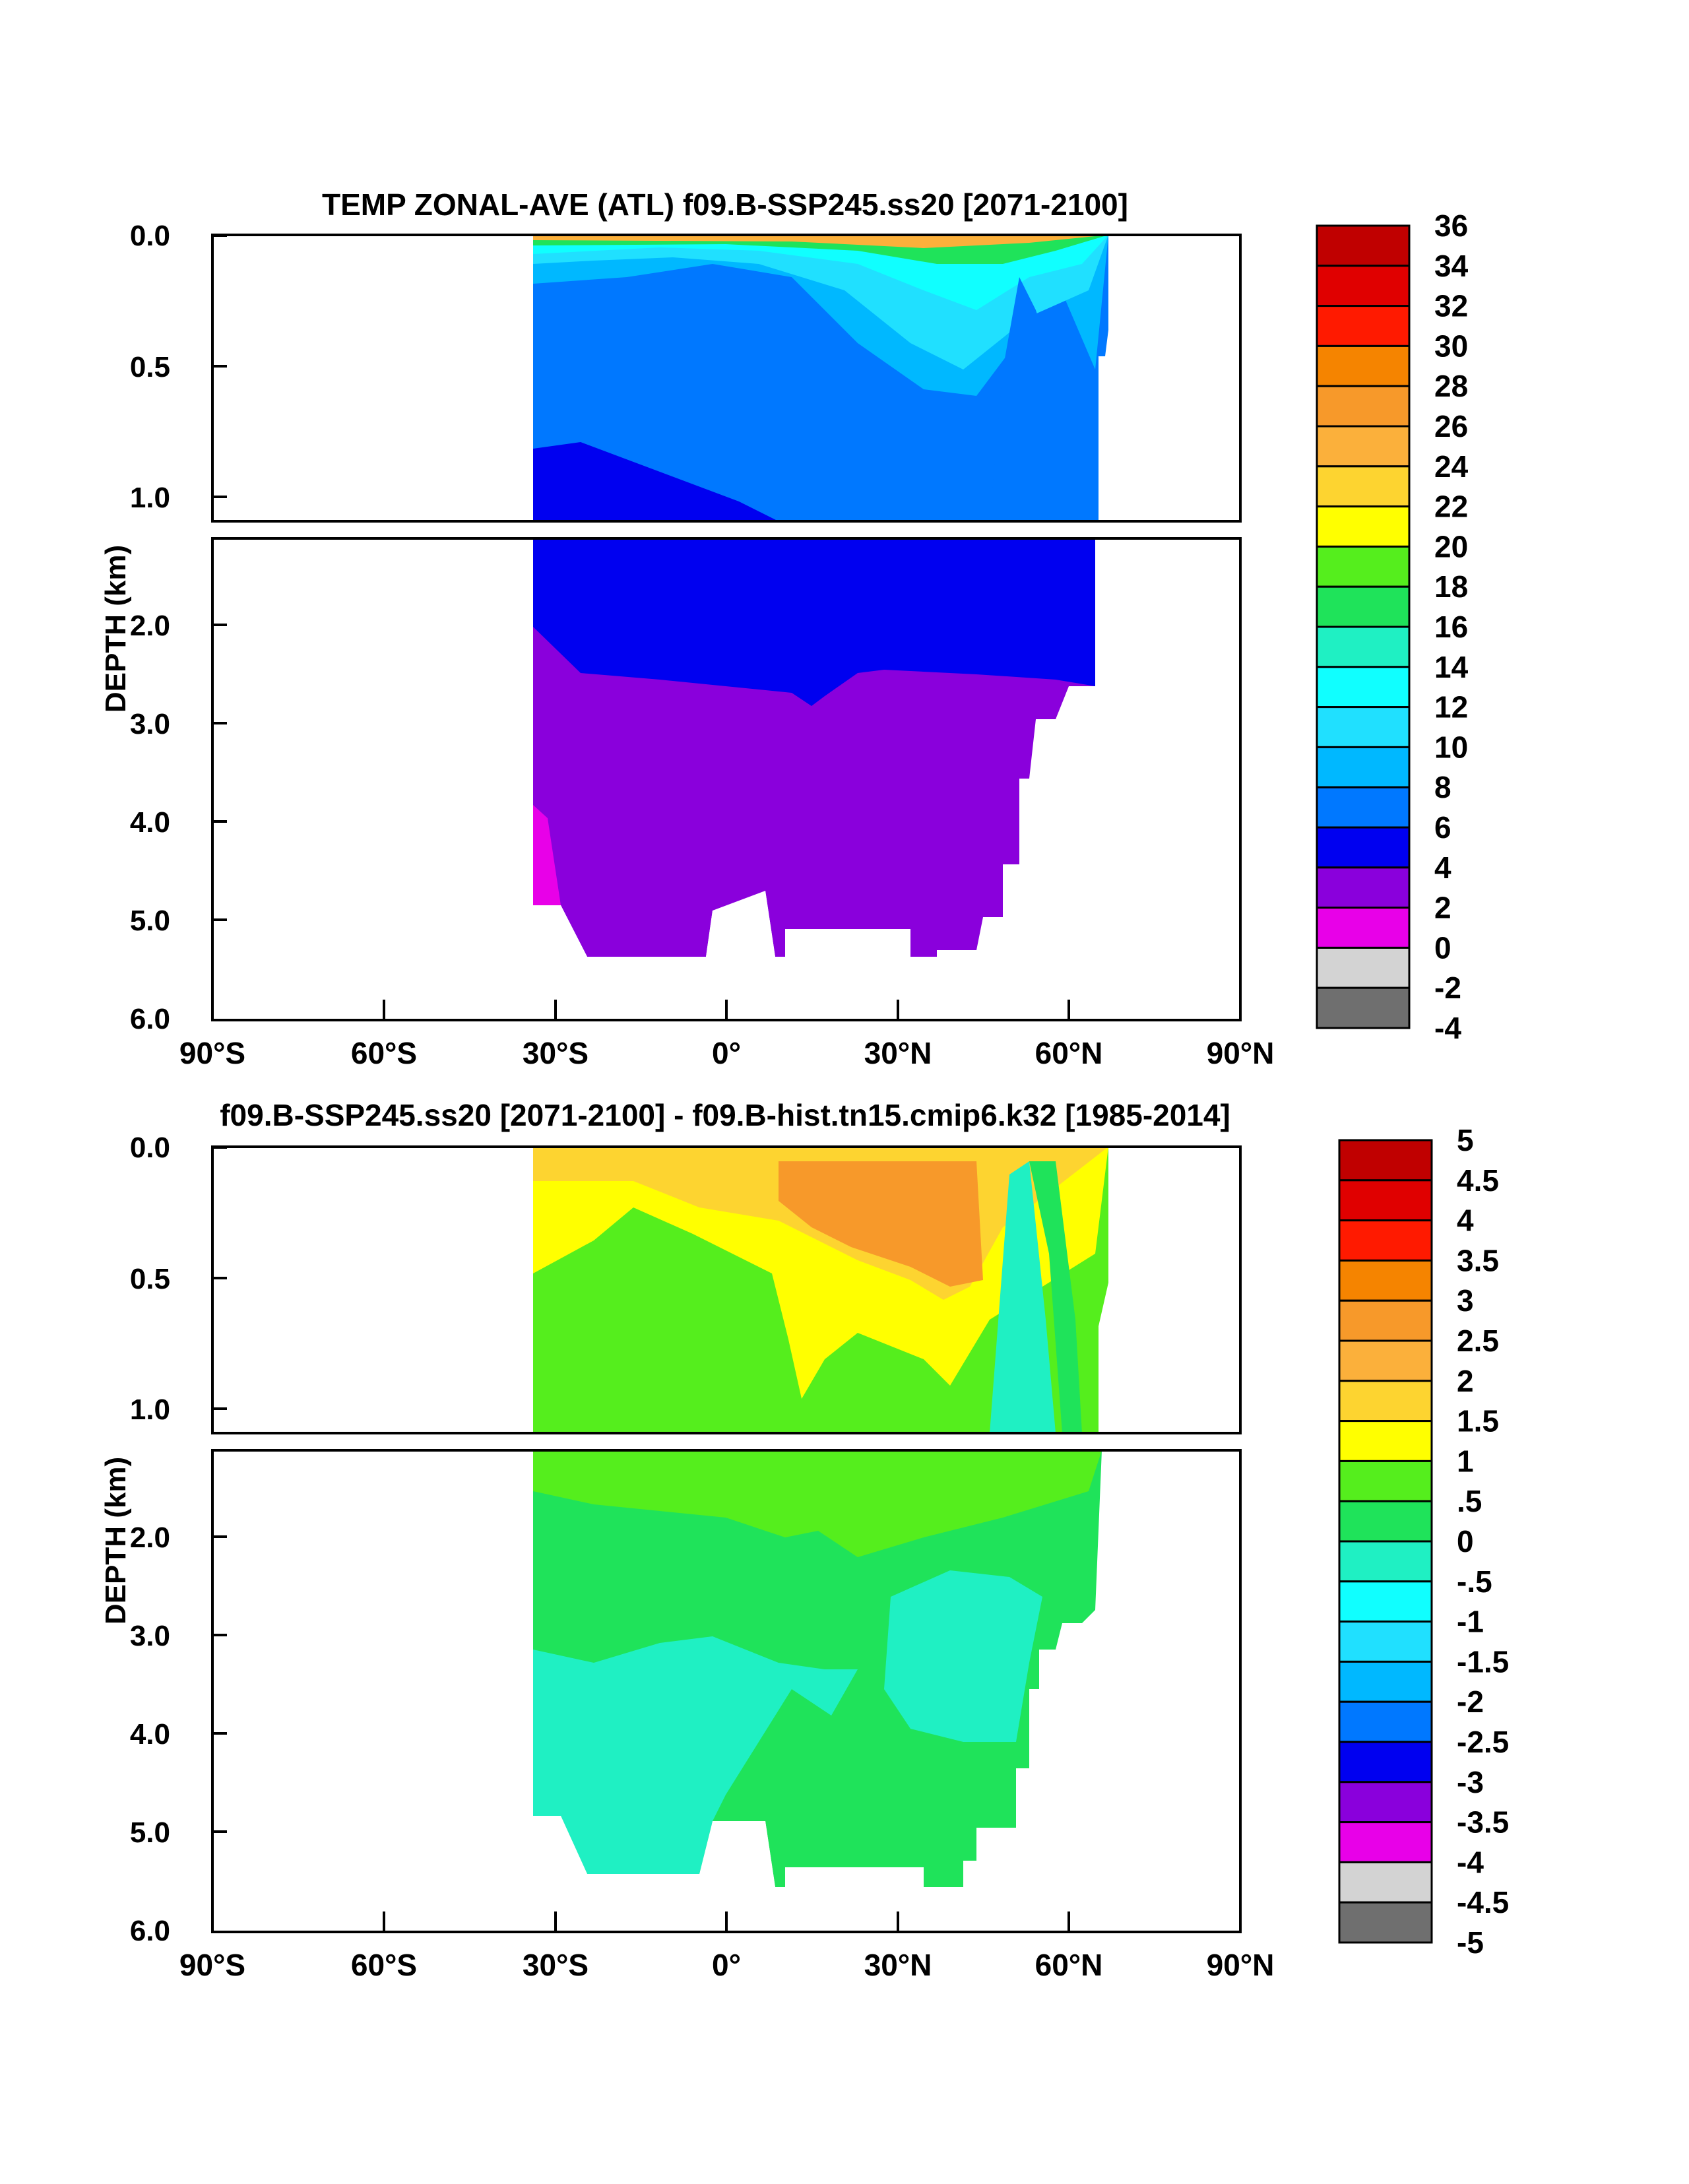  Describe the element at coordinates (150, 1538) in the screenshot. I see `y-tick-label: 2.0` at that location.